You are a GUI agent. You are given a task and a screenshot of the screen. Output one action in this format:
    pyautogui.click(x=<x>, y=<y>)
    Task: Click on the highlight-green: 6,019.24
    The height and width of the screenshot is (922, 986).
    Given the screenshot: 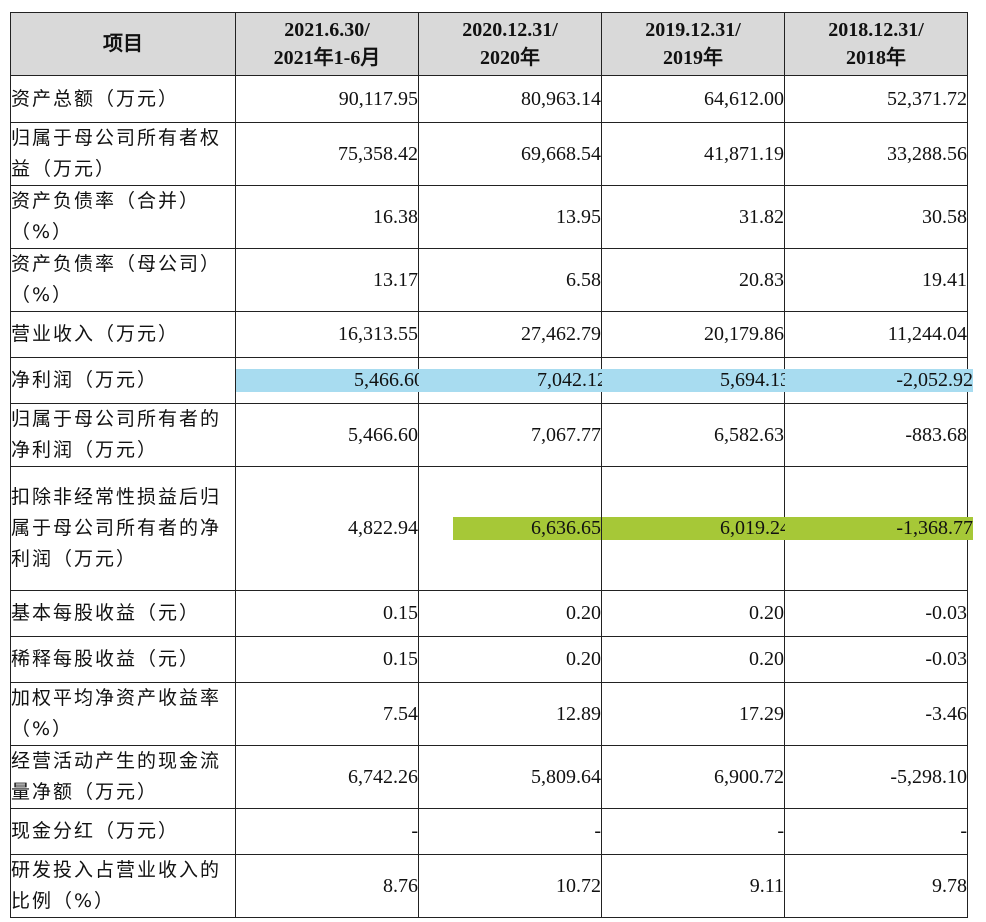 What is the action you would take?
    pyautogui.click(x=696, y=528)
    